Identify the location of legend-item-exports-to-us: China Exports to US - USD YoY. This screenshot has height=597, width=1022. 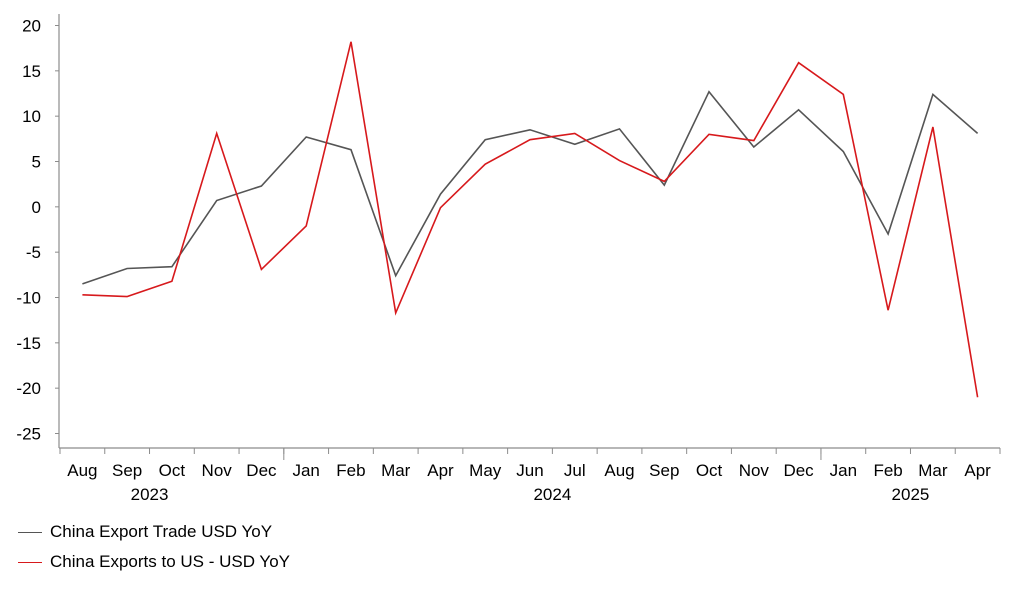
(154, 562).